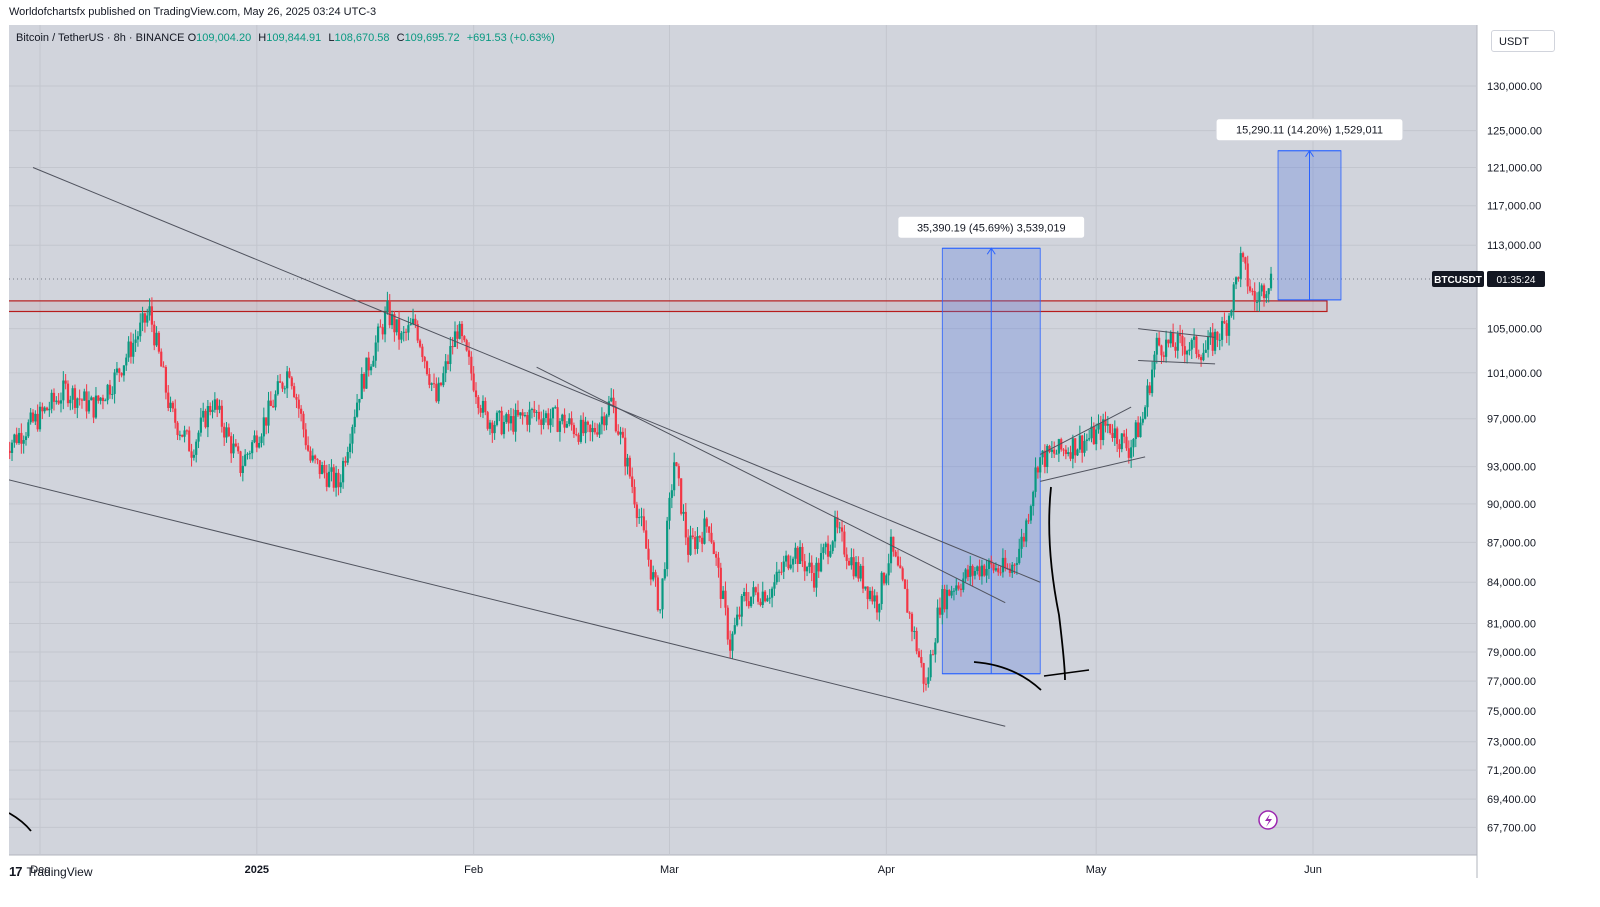 This screenshot has height=907, width=1600. What do you see at coordinates (1511, 712) in the screenshot?
I see `price-tick-label: 75,000.00` at bounding box center [1511, 712].